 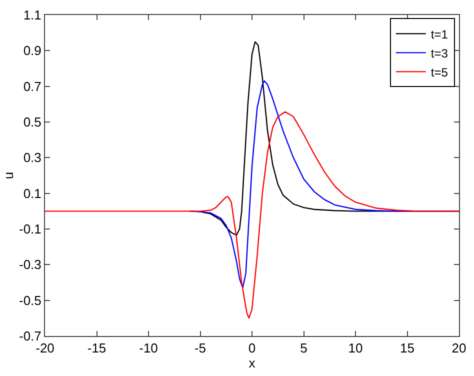 I want to click on y-tick-label: -0.3, so click(x=30, y=264).